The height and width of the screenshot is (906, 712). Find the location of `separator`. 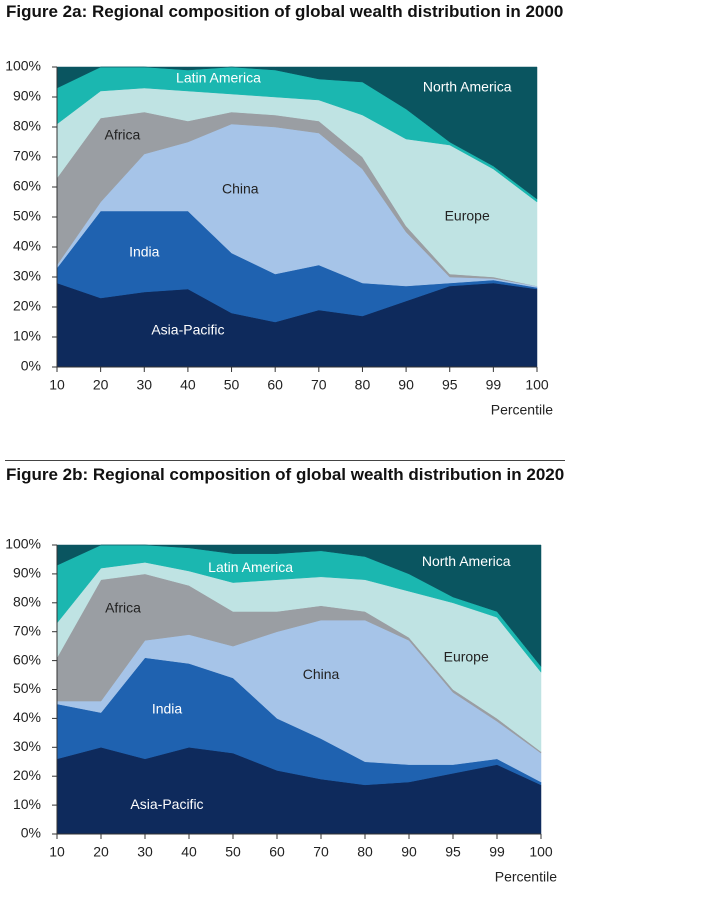

separator is located at coordinates (285, 460).